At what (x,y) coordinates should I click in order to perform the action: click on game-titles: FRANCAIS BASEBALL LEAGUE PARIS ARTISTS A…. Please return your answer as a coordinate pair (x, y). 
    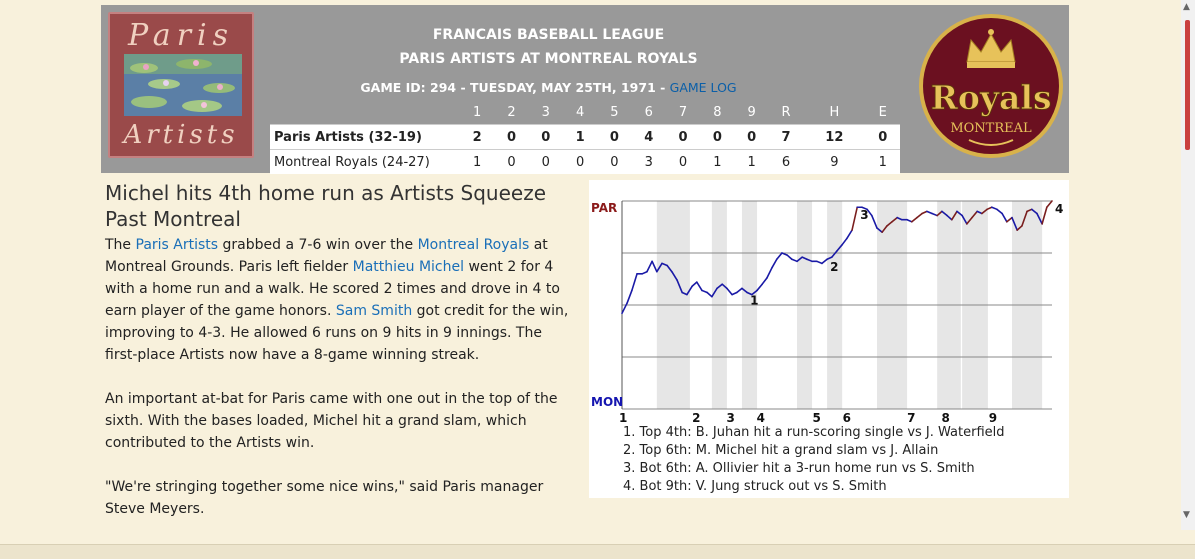
    Looking at the image, I should click on (548, 60).